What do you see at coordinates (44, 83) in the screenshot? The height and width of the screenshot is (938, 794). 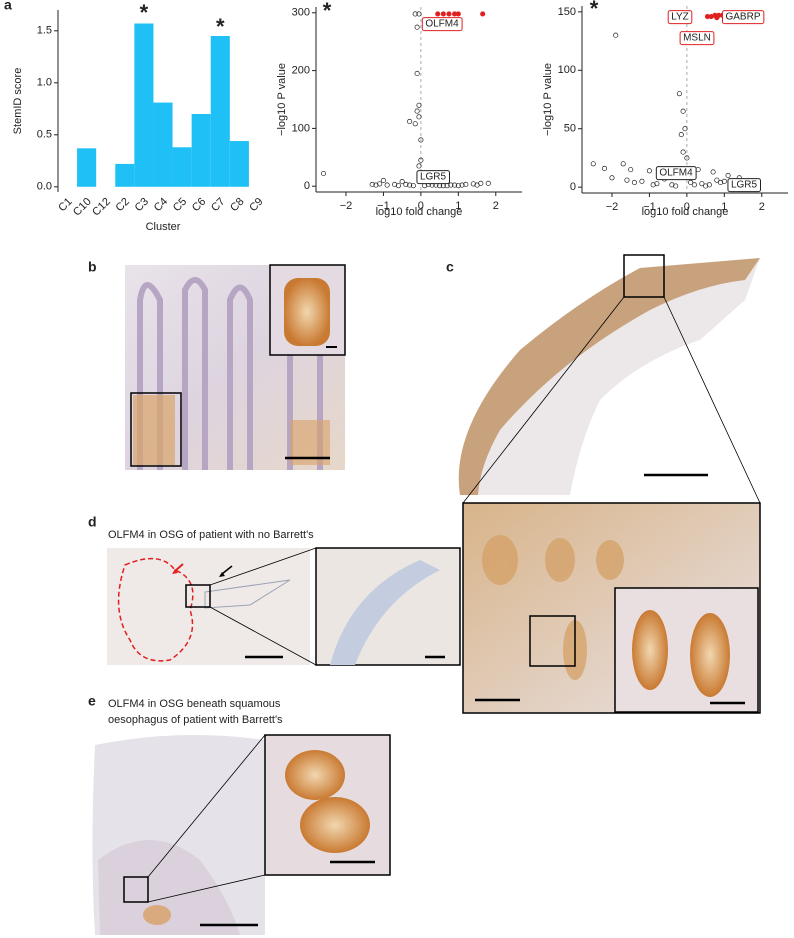 I see `y-tick-label: 1.0` at bounding box center [44, 83].